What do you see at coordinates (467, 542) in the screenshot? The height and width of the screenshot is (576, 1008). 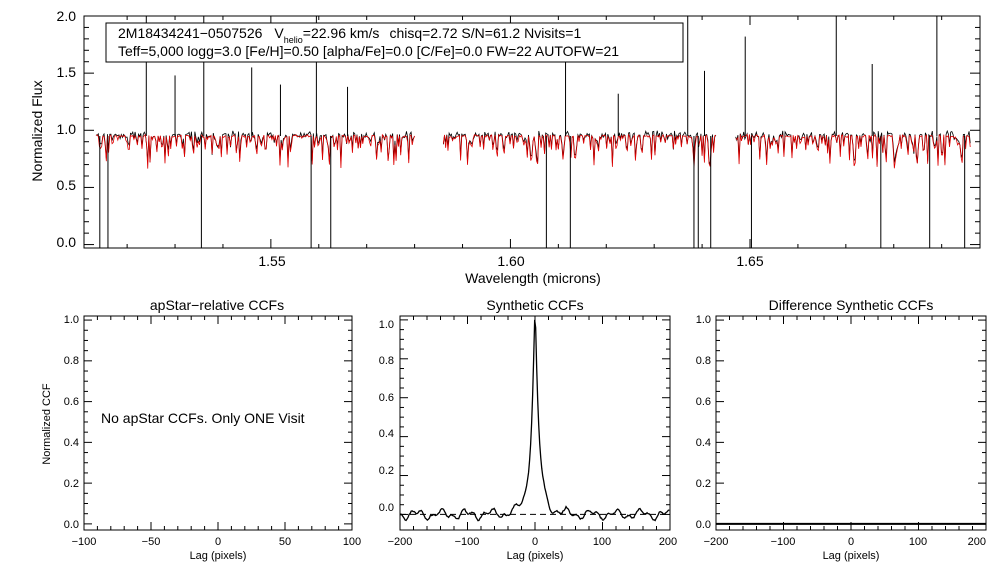 I see `synthetic-x-tick-label: −100` at bounding box center [467, 542].